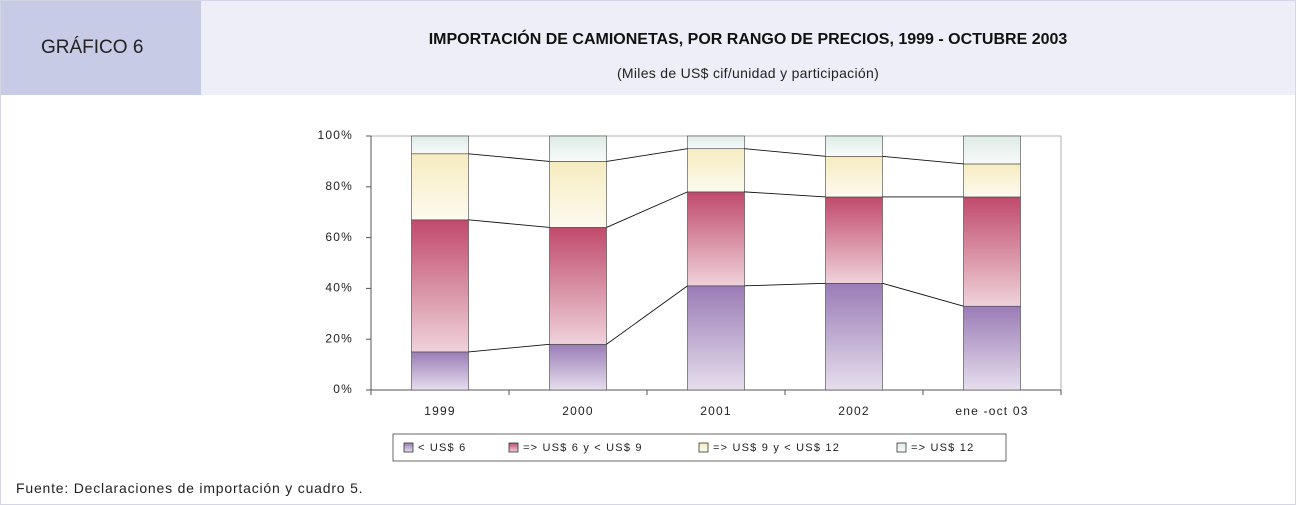 This screenshot has width=1296, height=505. Describe the element at coordinates (716, 411) in the screenshot. I see `x-tick-label: 2001` at that location.